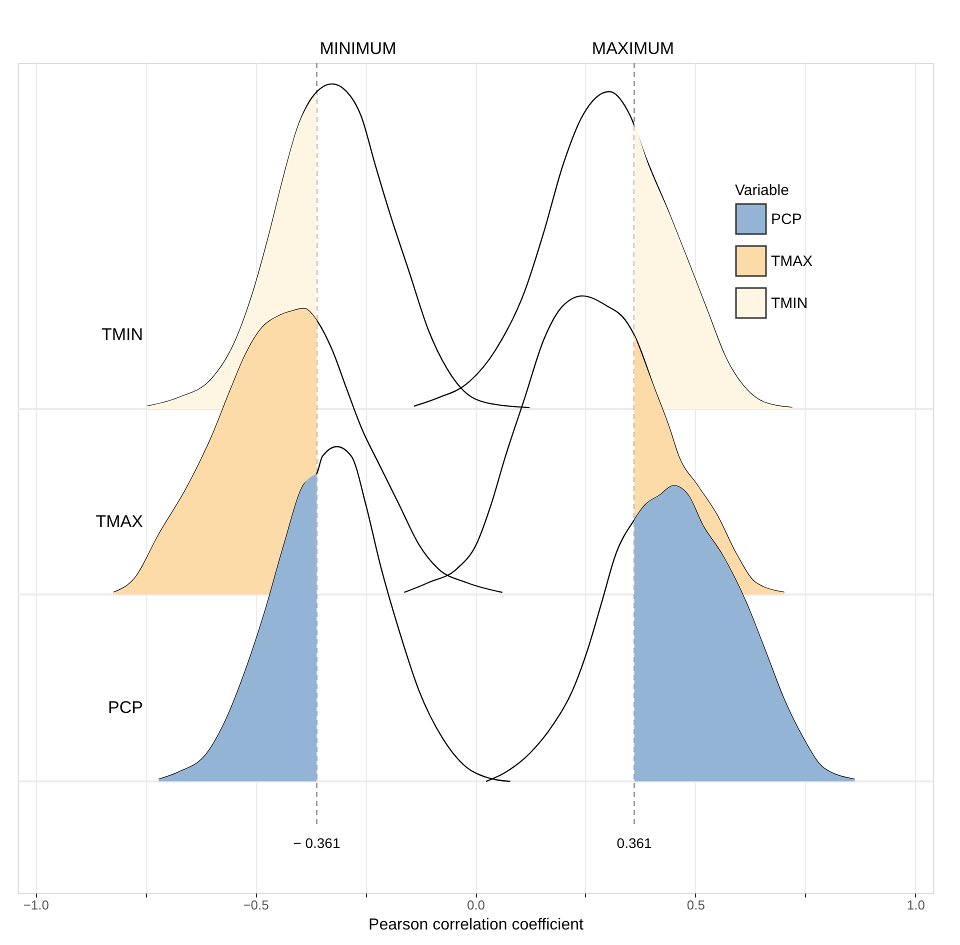 The height and width of the screenshot is (945, 960). I want to click on annotation: TMAX, so click(119, 521).